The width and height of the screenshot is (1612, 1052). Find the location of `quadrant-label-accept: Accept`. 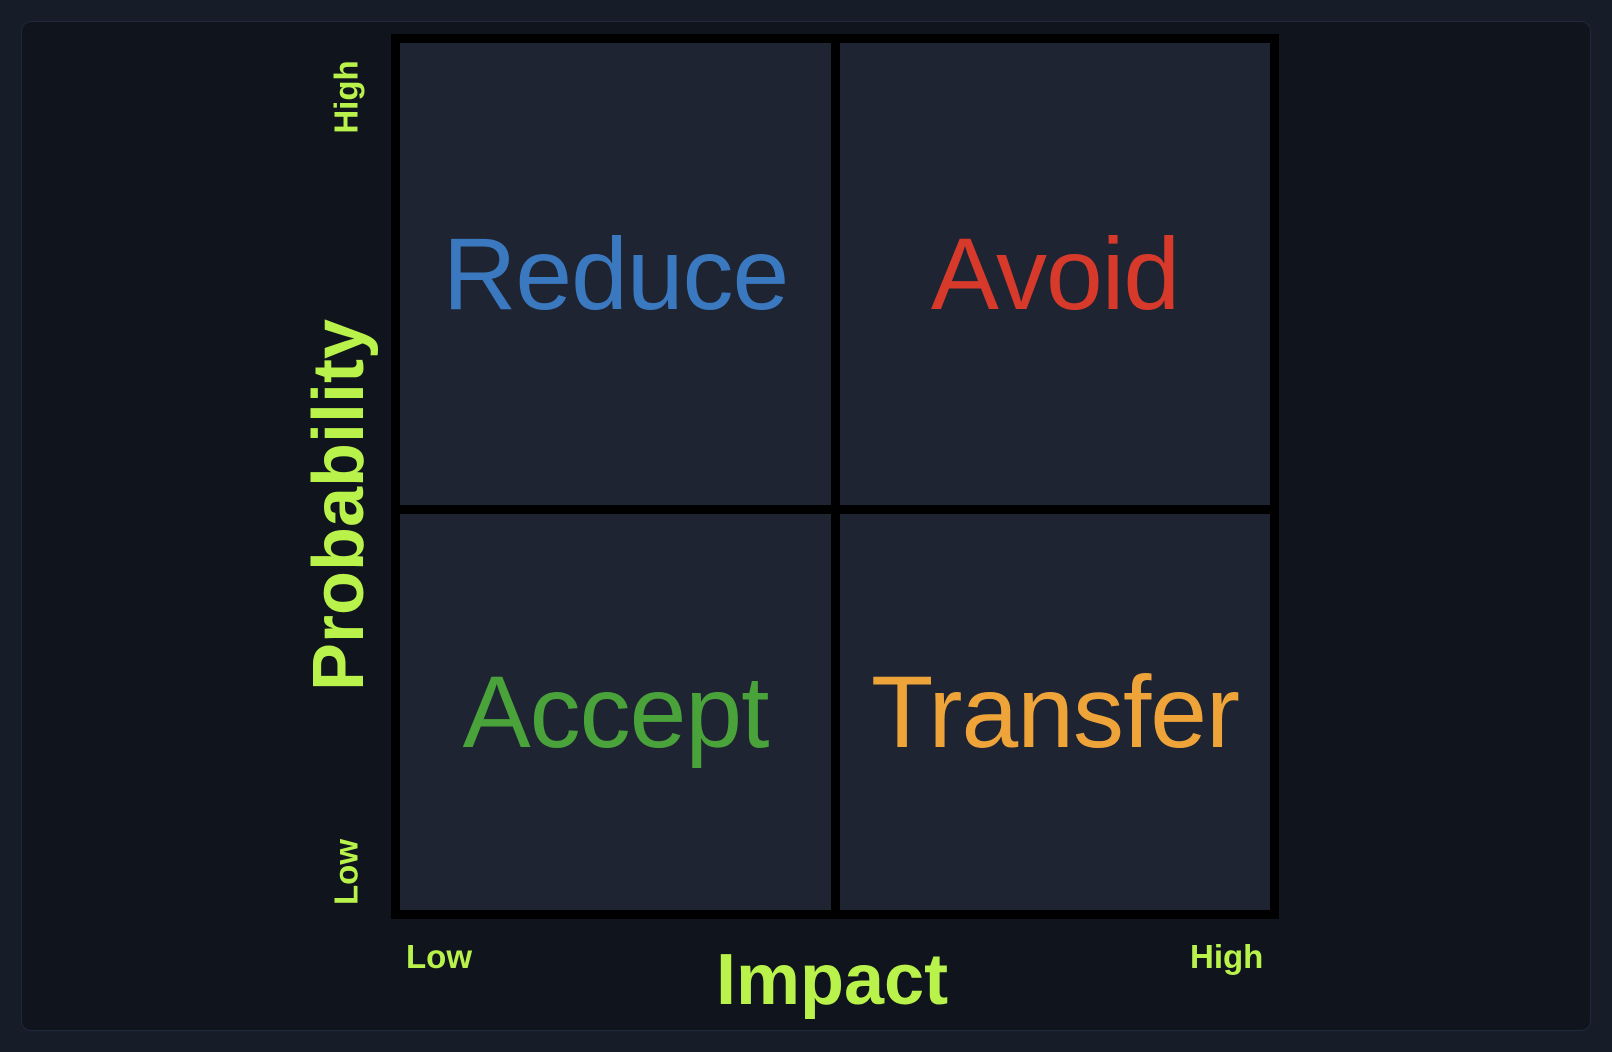

quadrant-label-accept: Accept is located at coordinates (616, 712).